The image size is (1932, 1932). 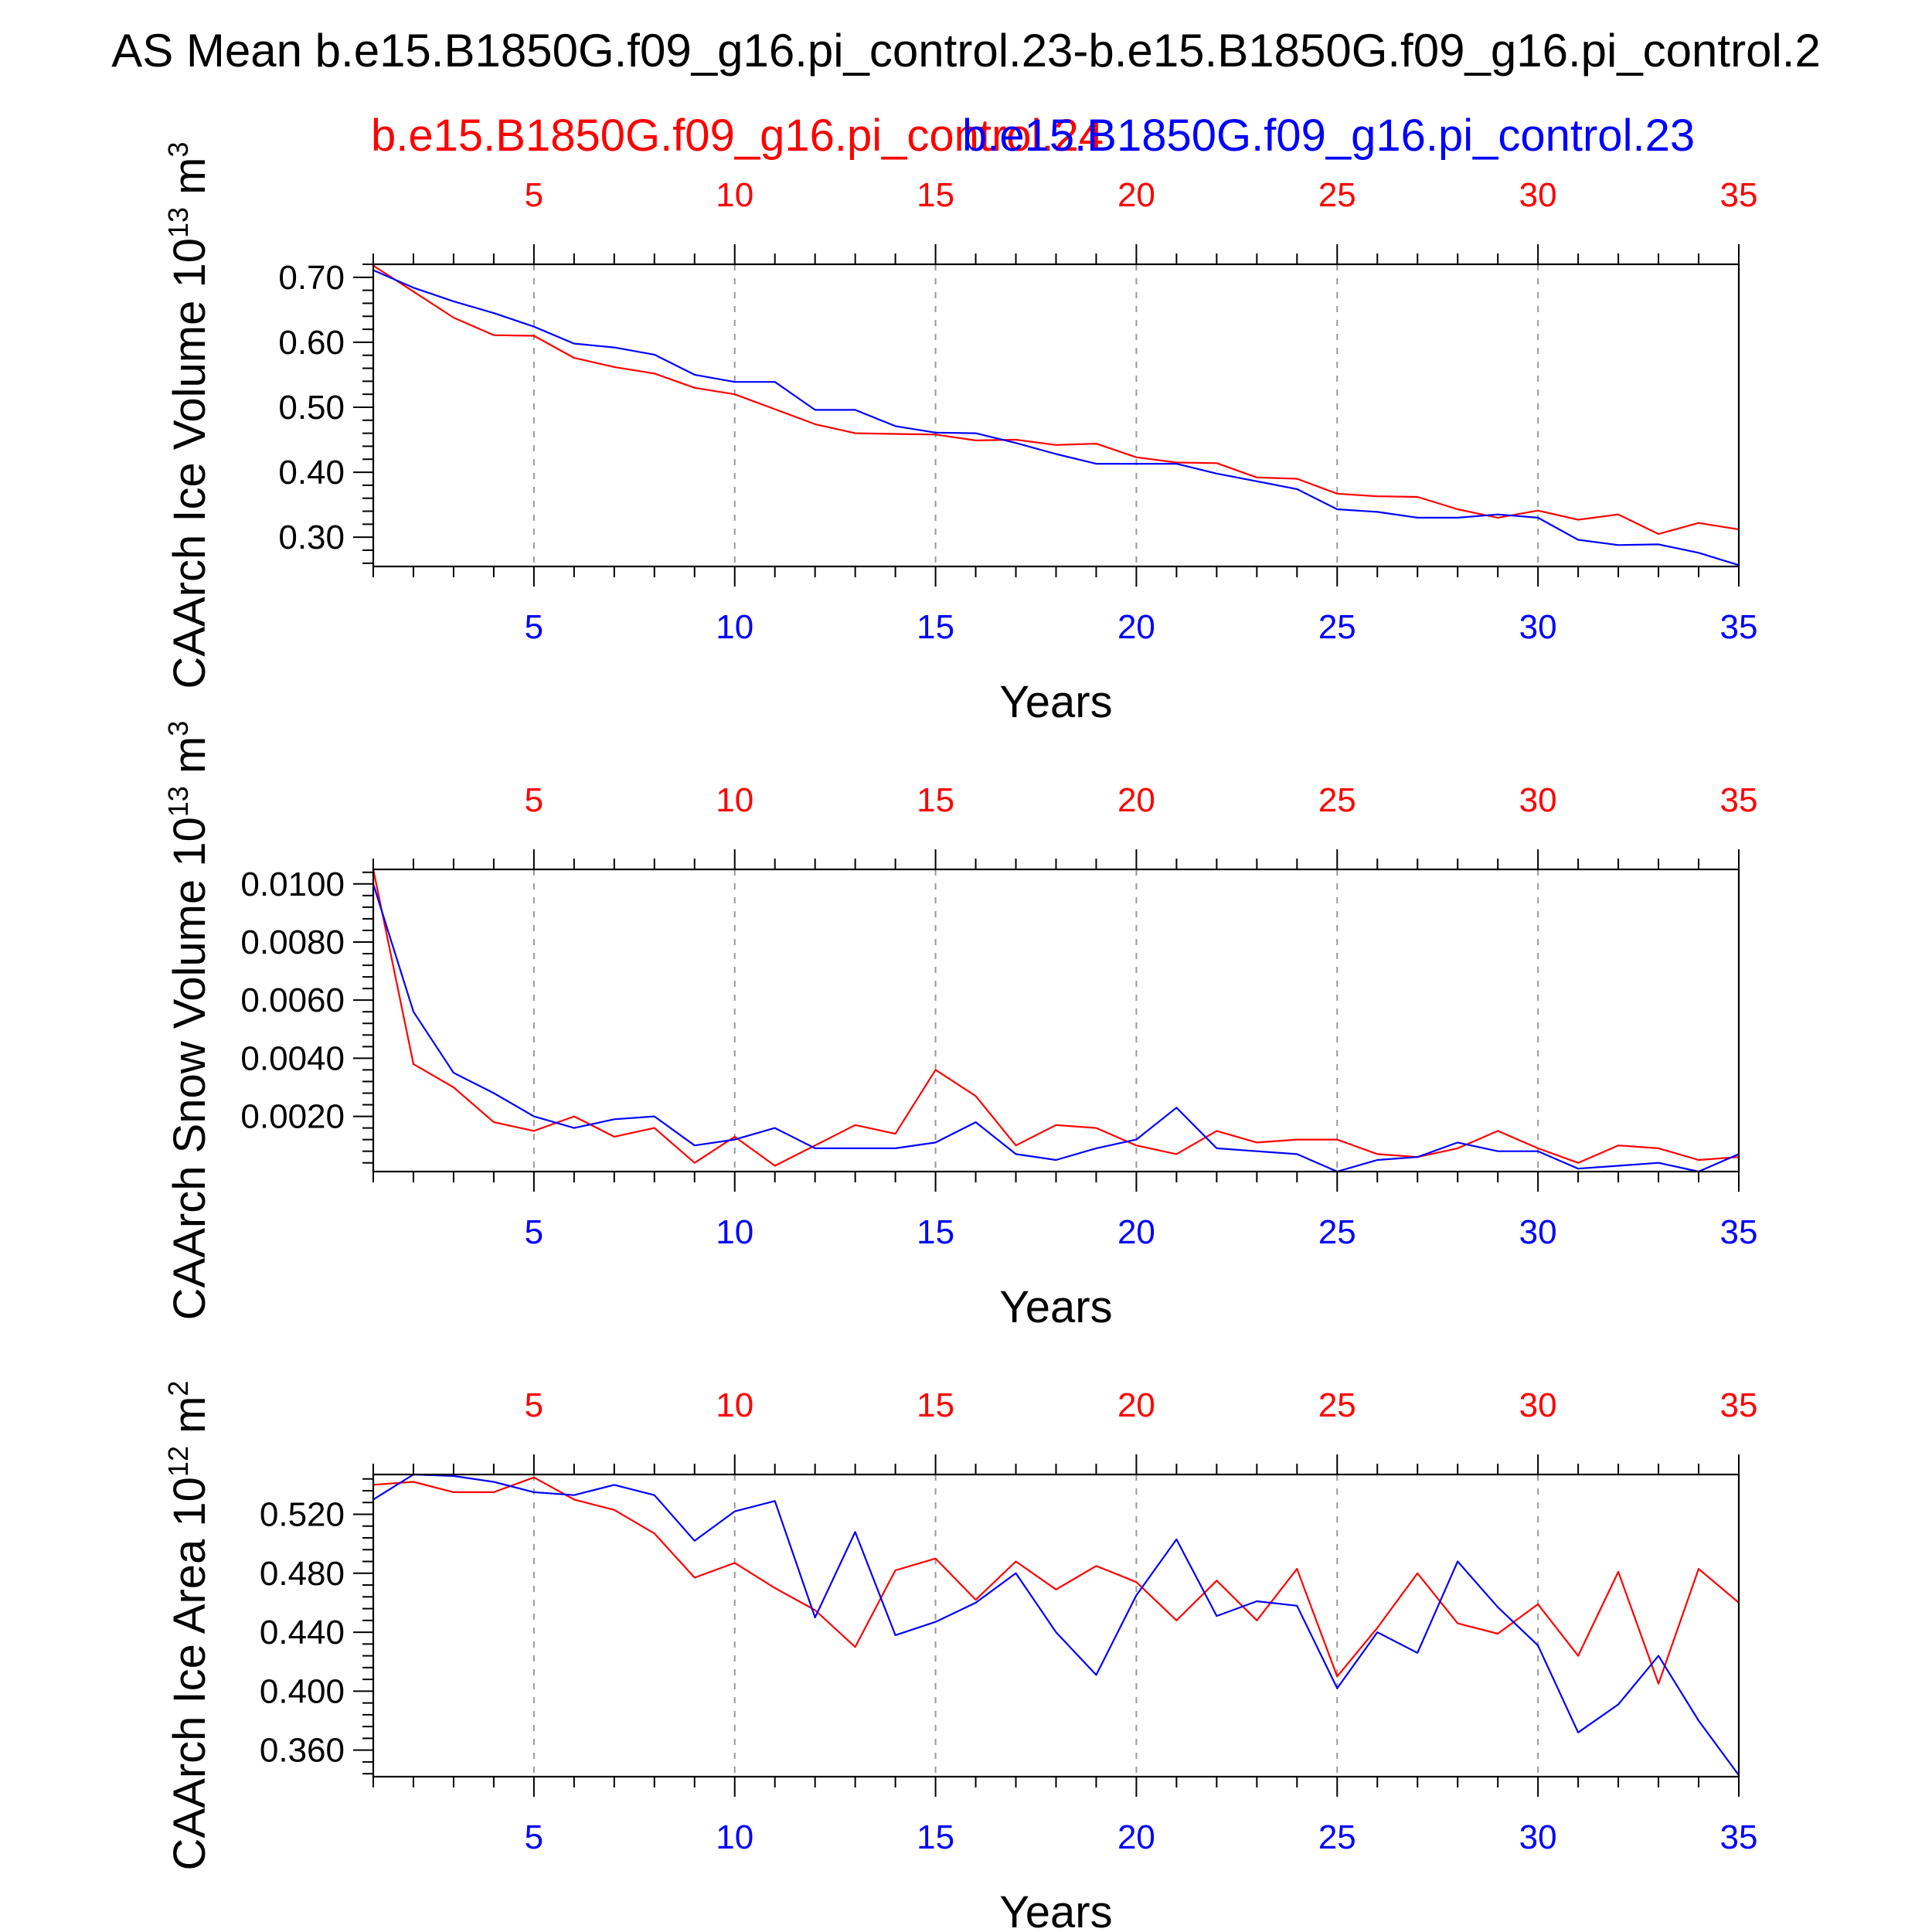 What do you see at coordinates (190, 464) in the screenshot?
I see `y-axis-title-ylabel-base: CAArch Ice Volume 10` at bounding box center [190, 464].